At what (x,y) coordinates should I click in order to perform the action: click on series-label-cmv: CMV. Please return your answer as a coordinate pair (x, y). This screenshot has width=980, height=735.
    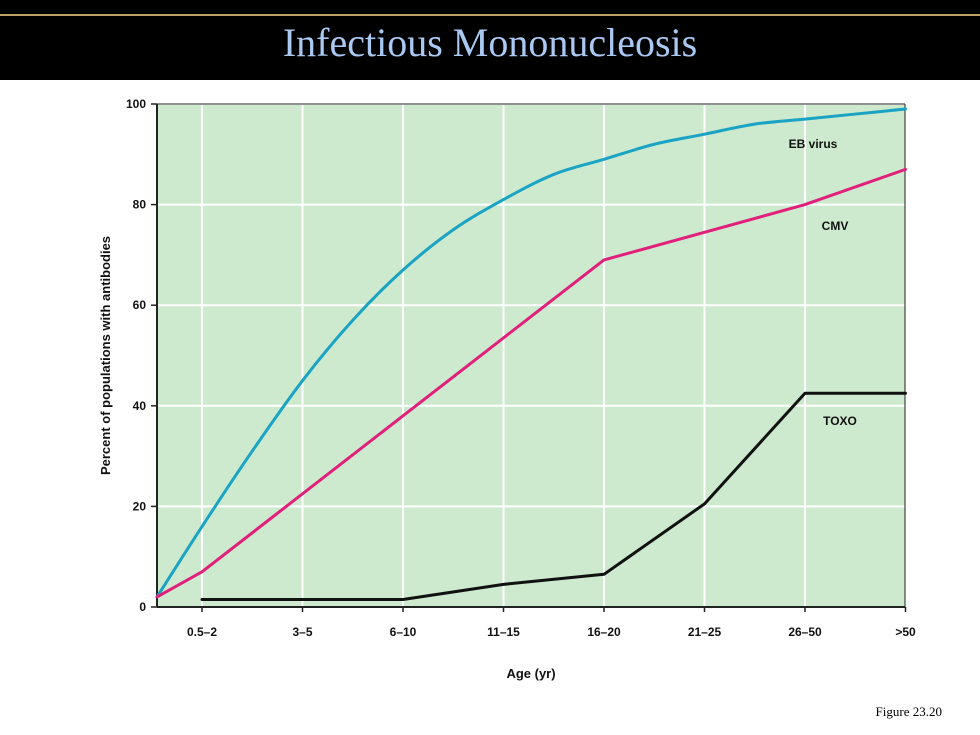
    Looking at the image, I should click on (835, 226).